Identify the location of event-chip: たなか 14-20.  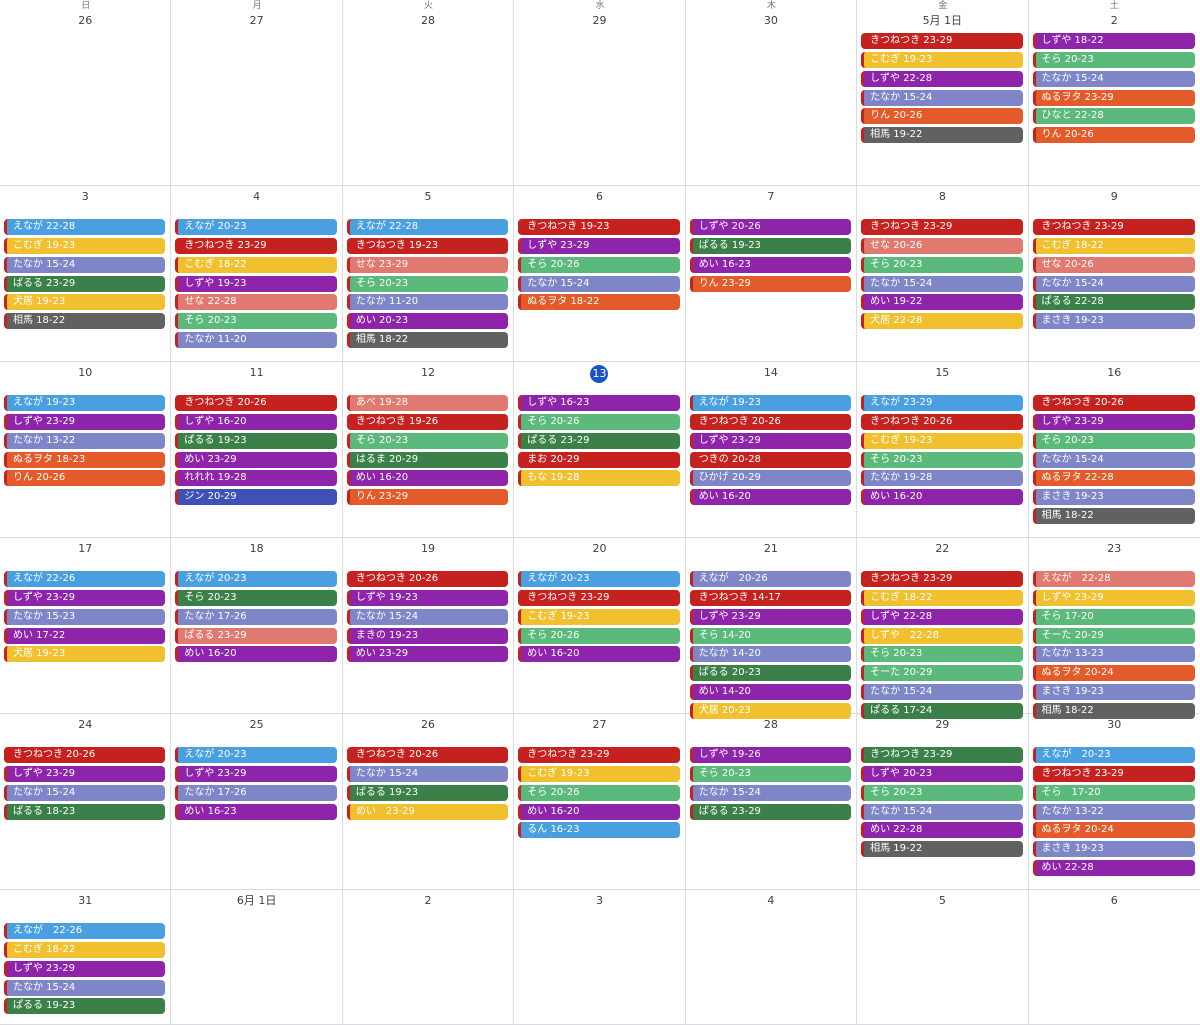
(770, 654).